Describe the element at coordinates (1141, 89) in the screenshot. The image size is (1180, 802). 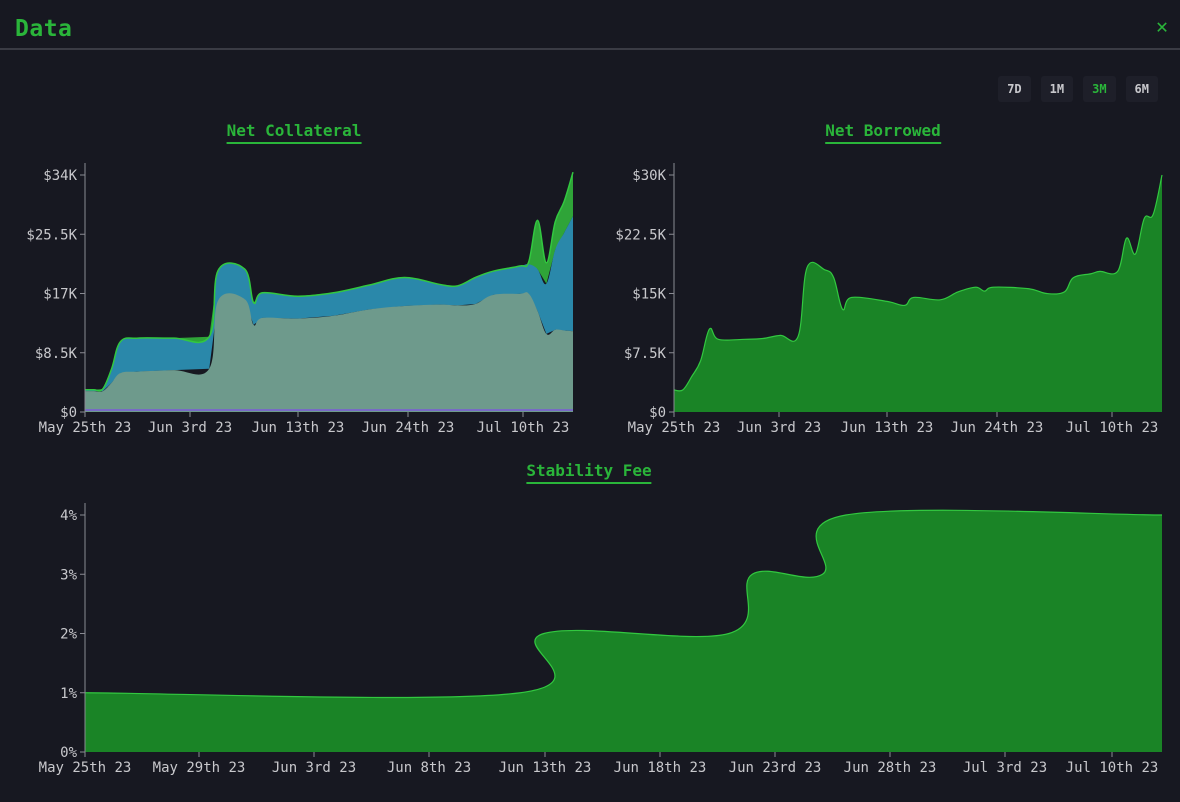
I see `range-button-6m: 6M` at that location.